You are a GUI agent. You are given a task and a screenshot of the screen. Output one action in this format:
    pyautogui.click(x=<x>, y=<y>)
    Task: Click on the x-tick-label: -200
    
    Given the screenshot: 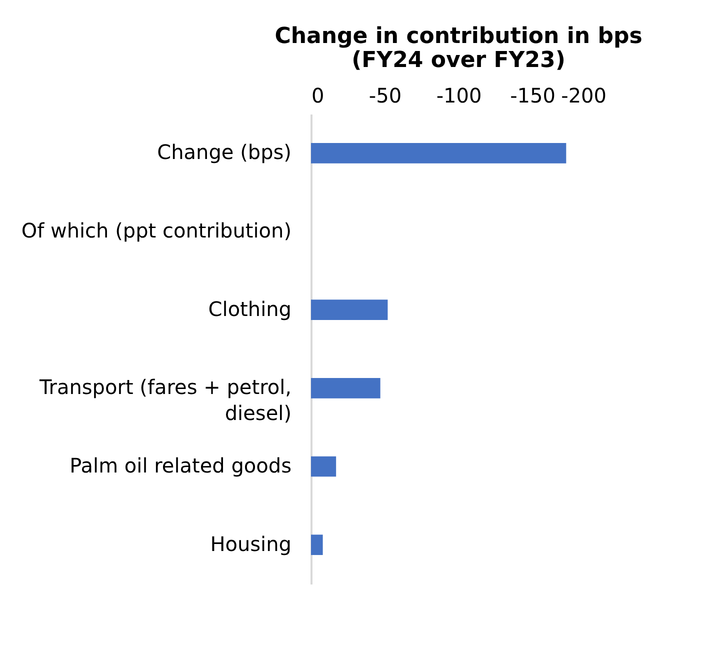 What is the action you would take?
    pyautogui.click(x=583, y=96)
    